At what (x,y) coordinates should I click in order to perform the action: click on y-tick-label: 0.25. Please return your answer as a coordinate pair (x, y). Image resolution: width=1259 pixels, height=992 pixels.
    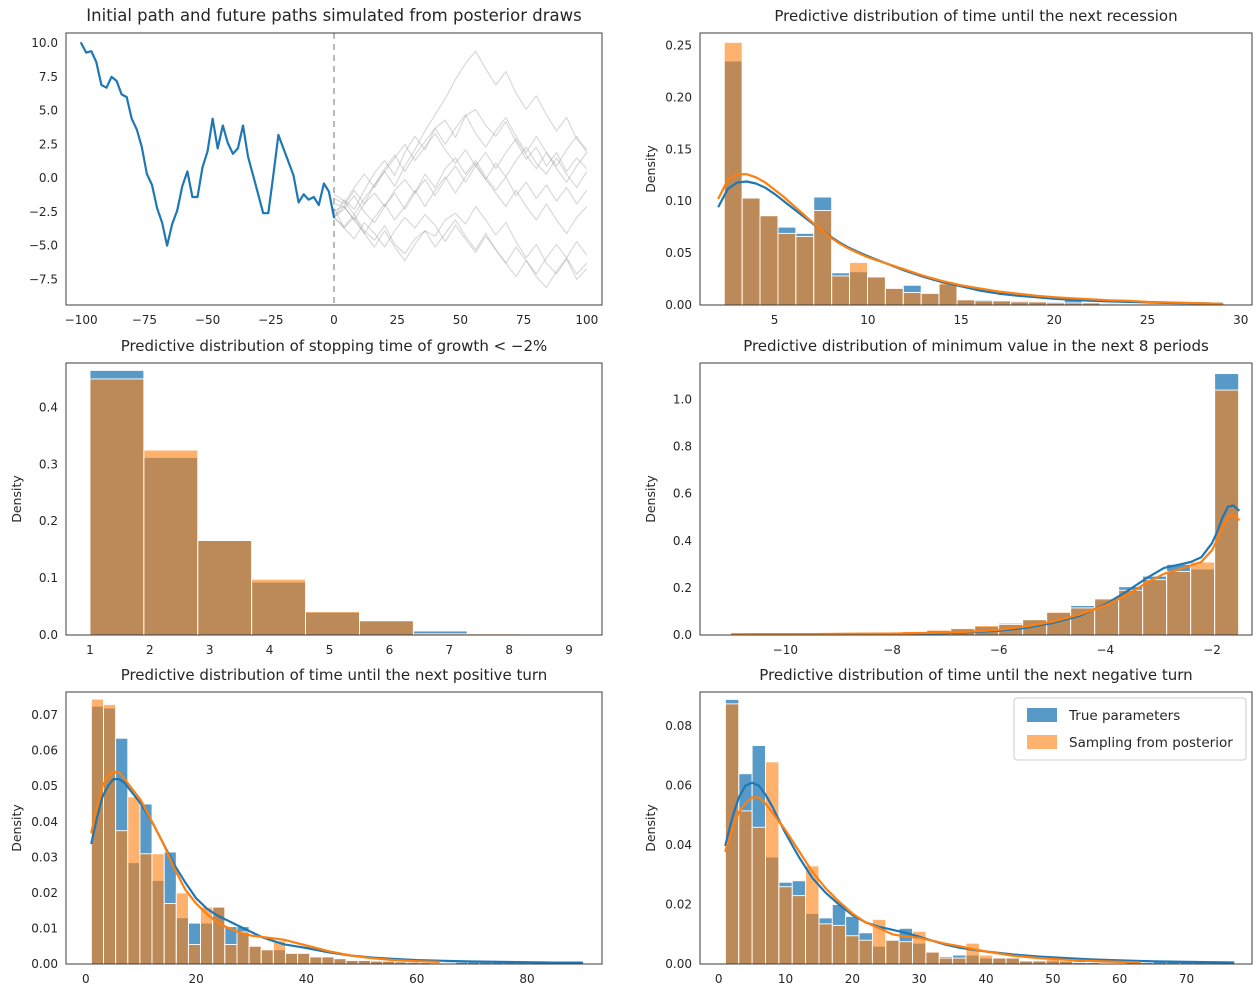
    Looking at the image, I should click on (678, 45).